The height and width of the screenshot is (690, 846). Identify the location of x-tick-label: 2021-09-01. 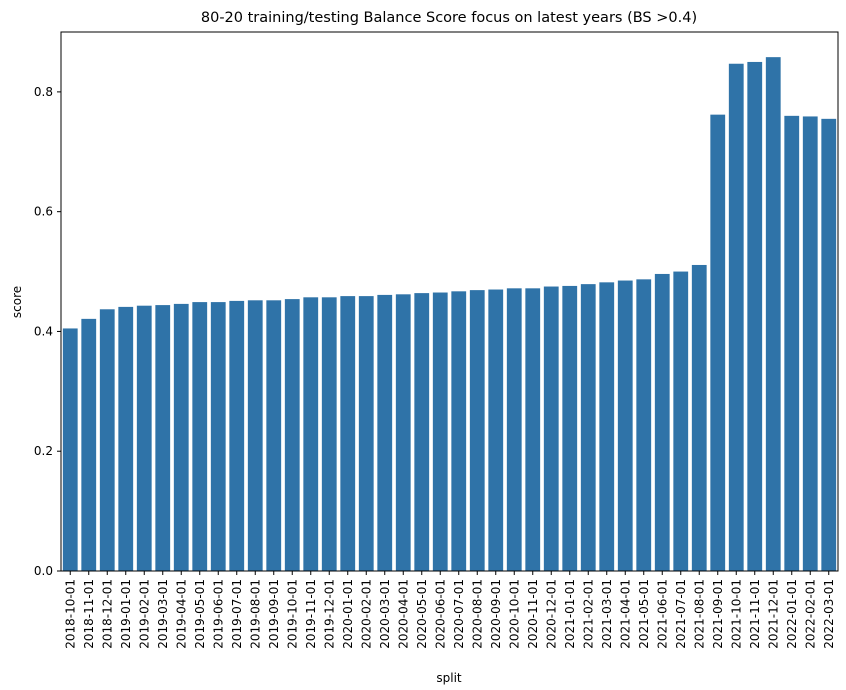
(718, 614).